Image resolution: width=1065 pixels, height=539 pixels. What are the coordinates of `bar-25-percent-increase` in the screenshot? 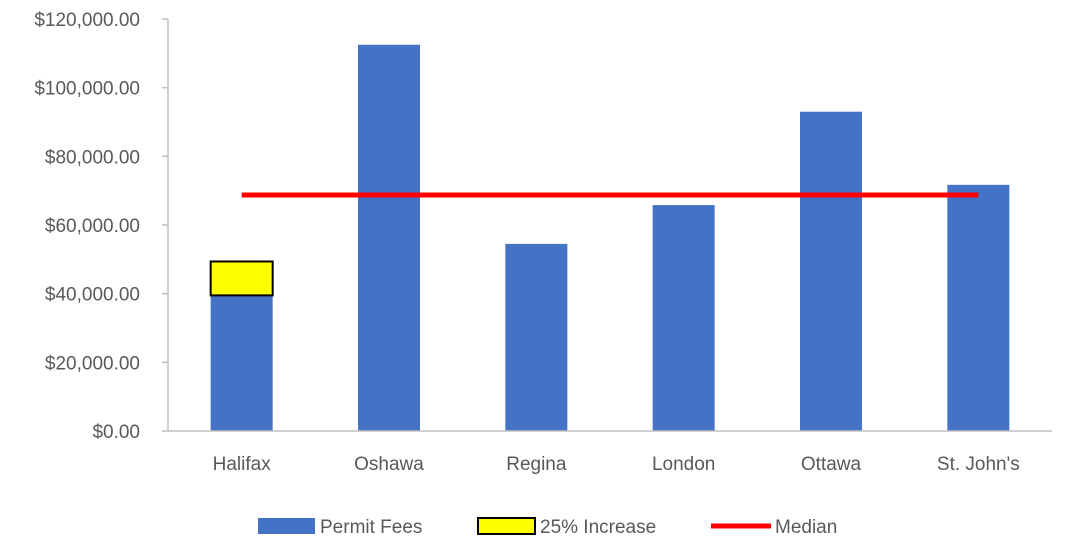 It's located at (241, 278).